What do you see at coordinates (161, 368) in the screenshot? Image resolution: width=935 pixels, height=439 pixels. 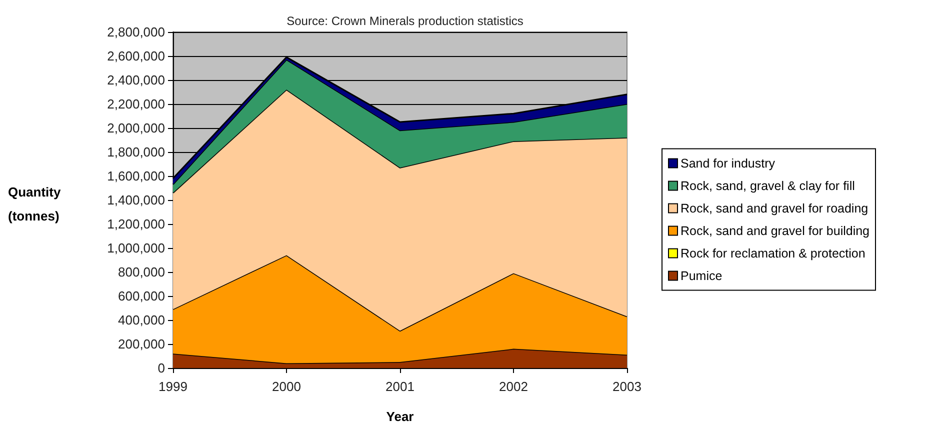 I see `y-tick-label: 0` at bounding box center [161, 368].